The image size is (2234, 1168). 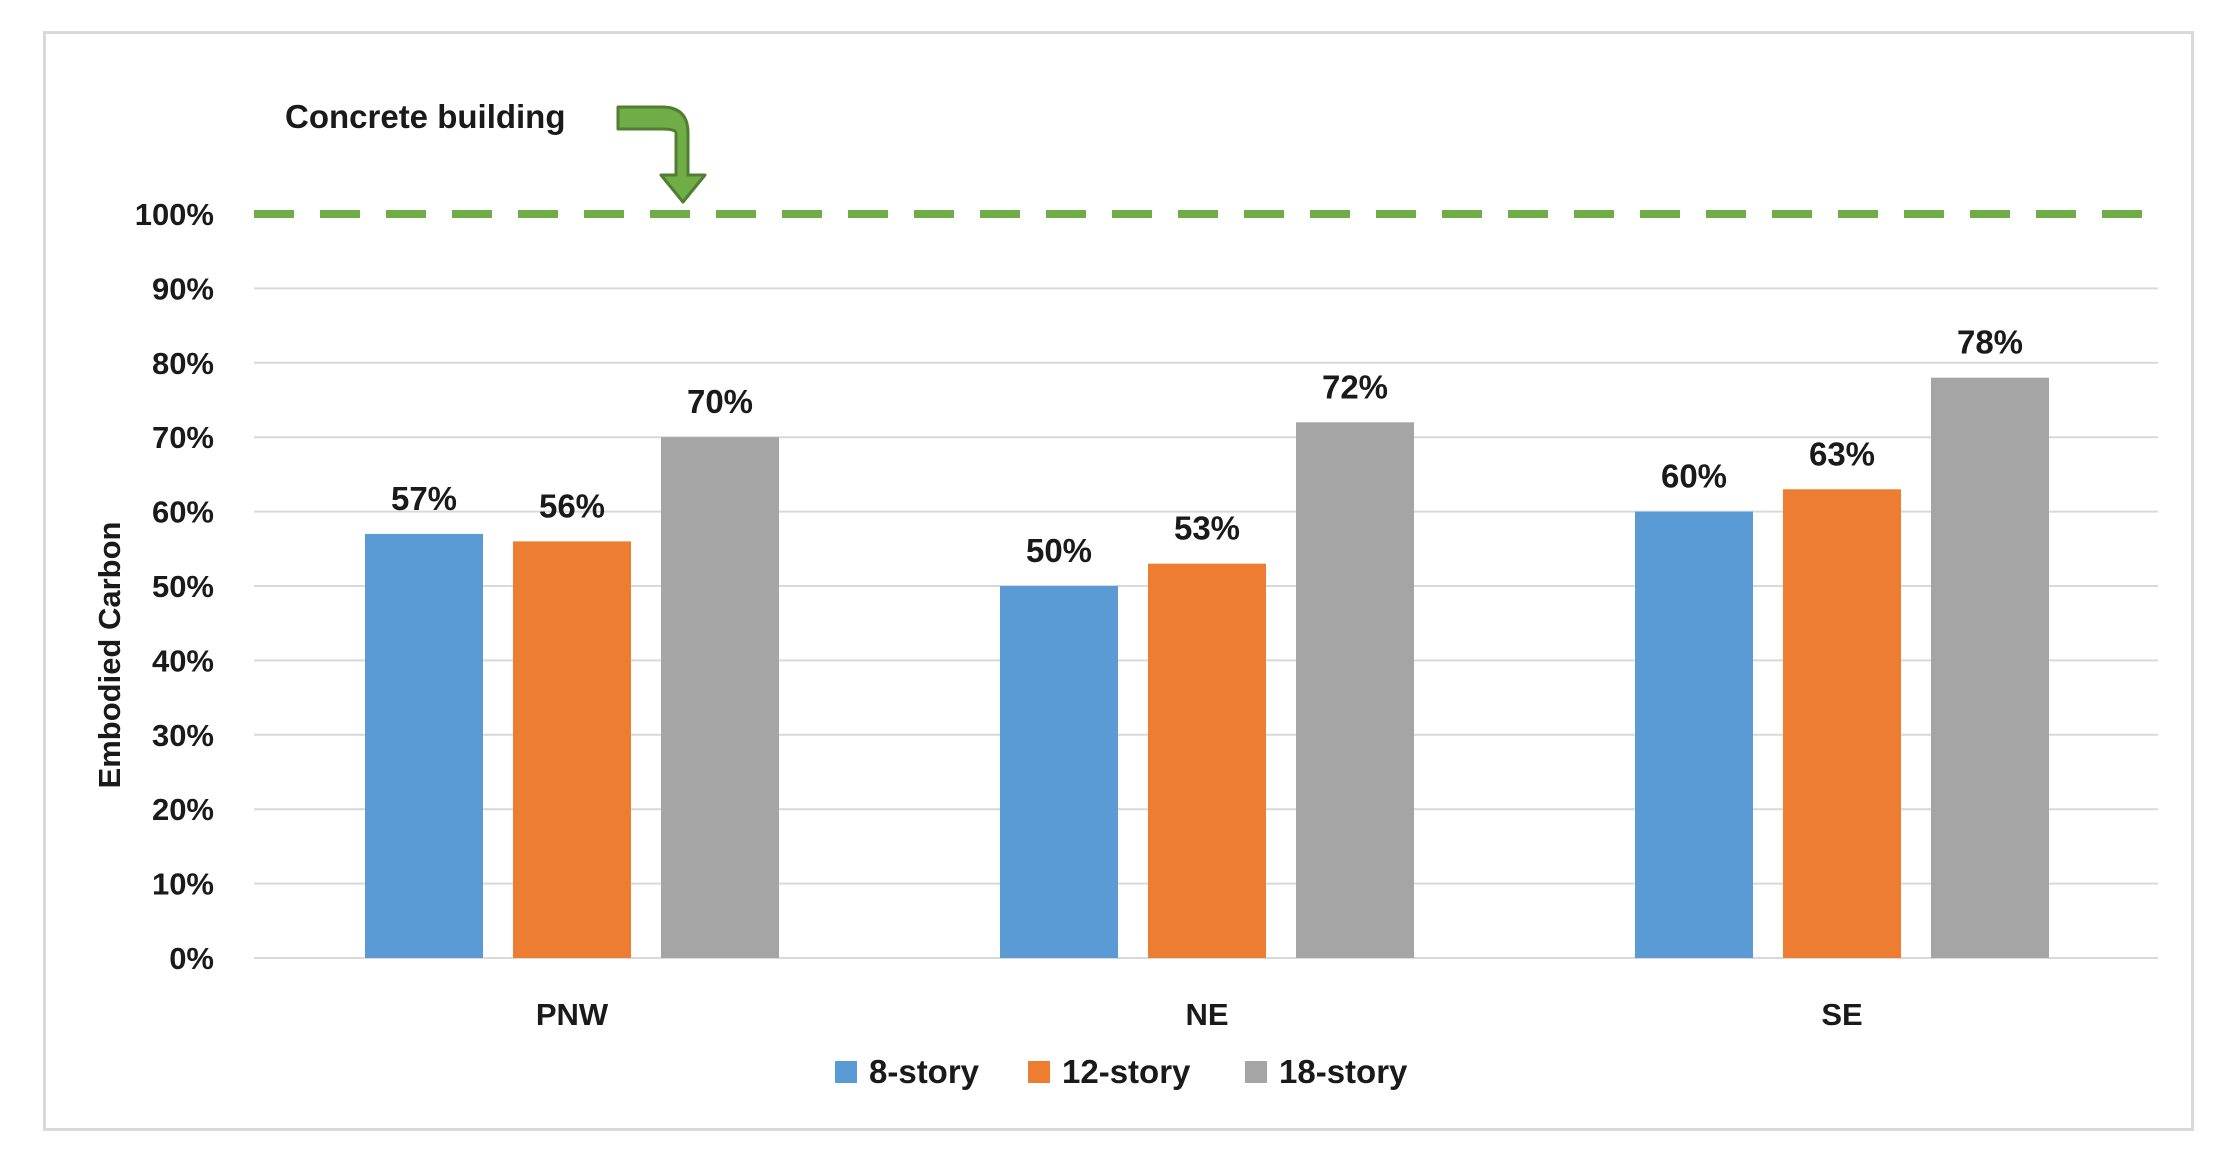 I want to click on y-tick-label: 0%, so click(x=191, y=958).